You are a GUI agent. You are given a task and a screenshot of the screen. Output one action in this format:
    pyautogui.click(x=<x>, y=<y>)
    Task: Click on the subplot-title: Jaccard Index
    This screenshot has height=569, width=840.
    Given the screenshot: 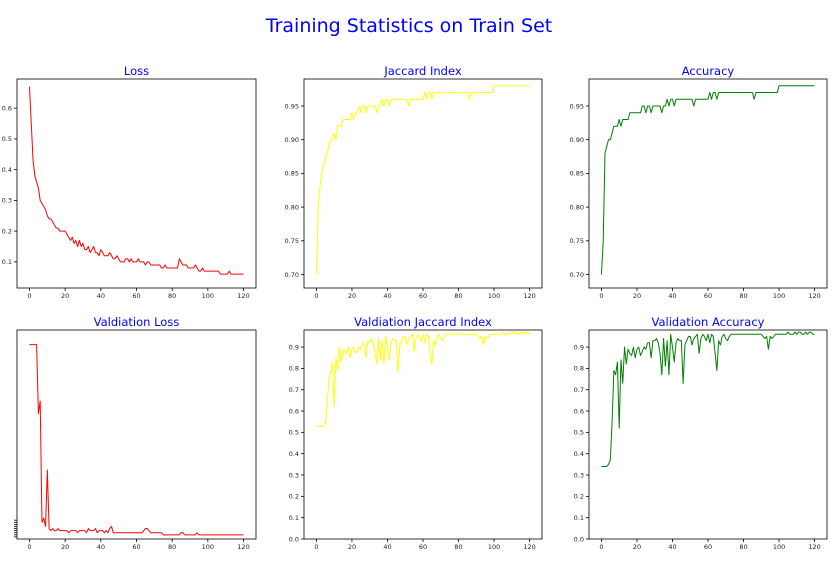 What is the action you would take?
    pyautogui.click(x=422, y=71)
    